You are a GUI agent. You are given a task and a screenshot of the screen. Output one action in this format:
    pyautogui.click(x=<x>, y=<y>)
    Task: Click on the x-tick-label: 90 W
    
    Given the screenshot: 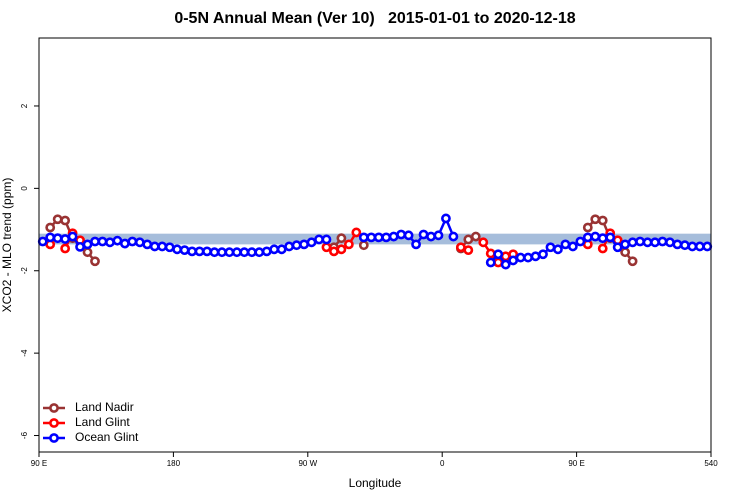 What is the action you would take?
    pyautogui.click(x=307, y=463)
    